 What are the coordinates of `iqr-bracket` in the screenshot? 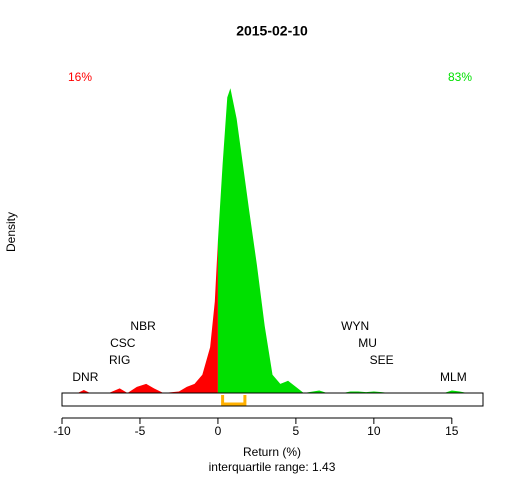 It's located at (234, 400).